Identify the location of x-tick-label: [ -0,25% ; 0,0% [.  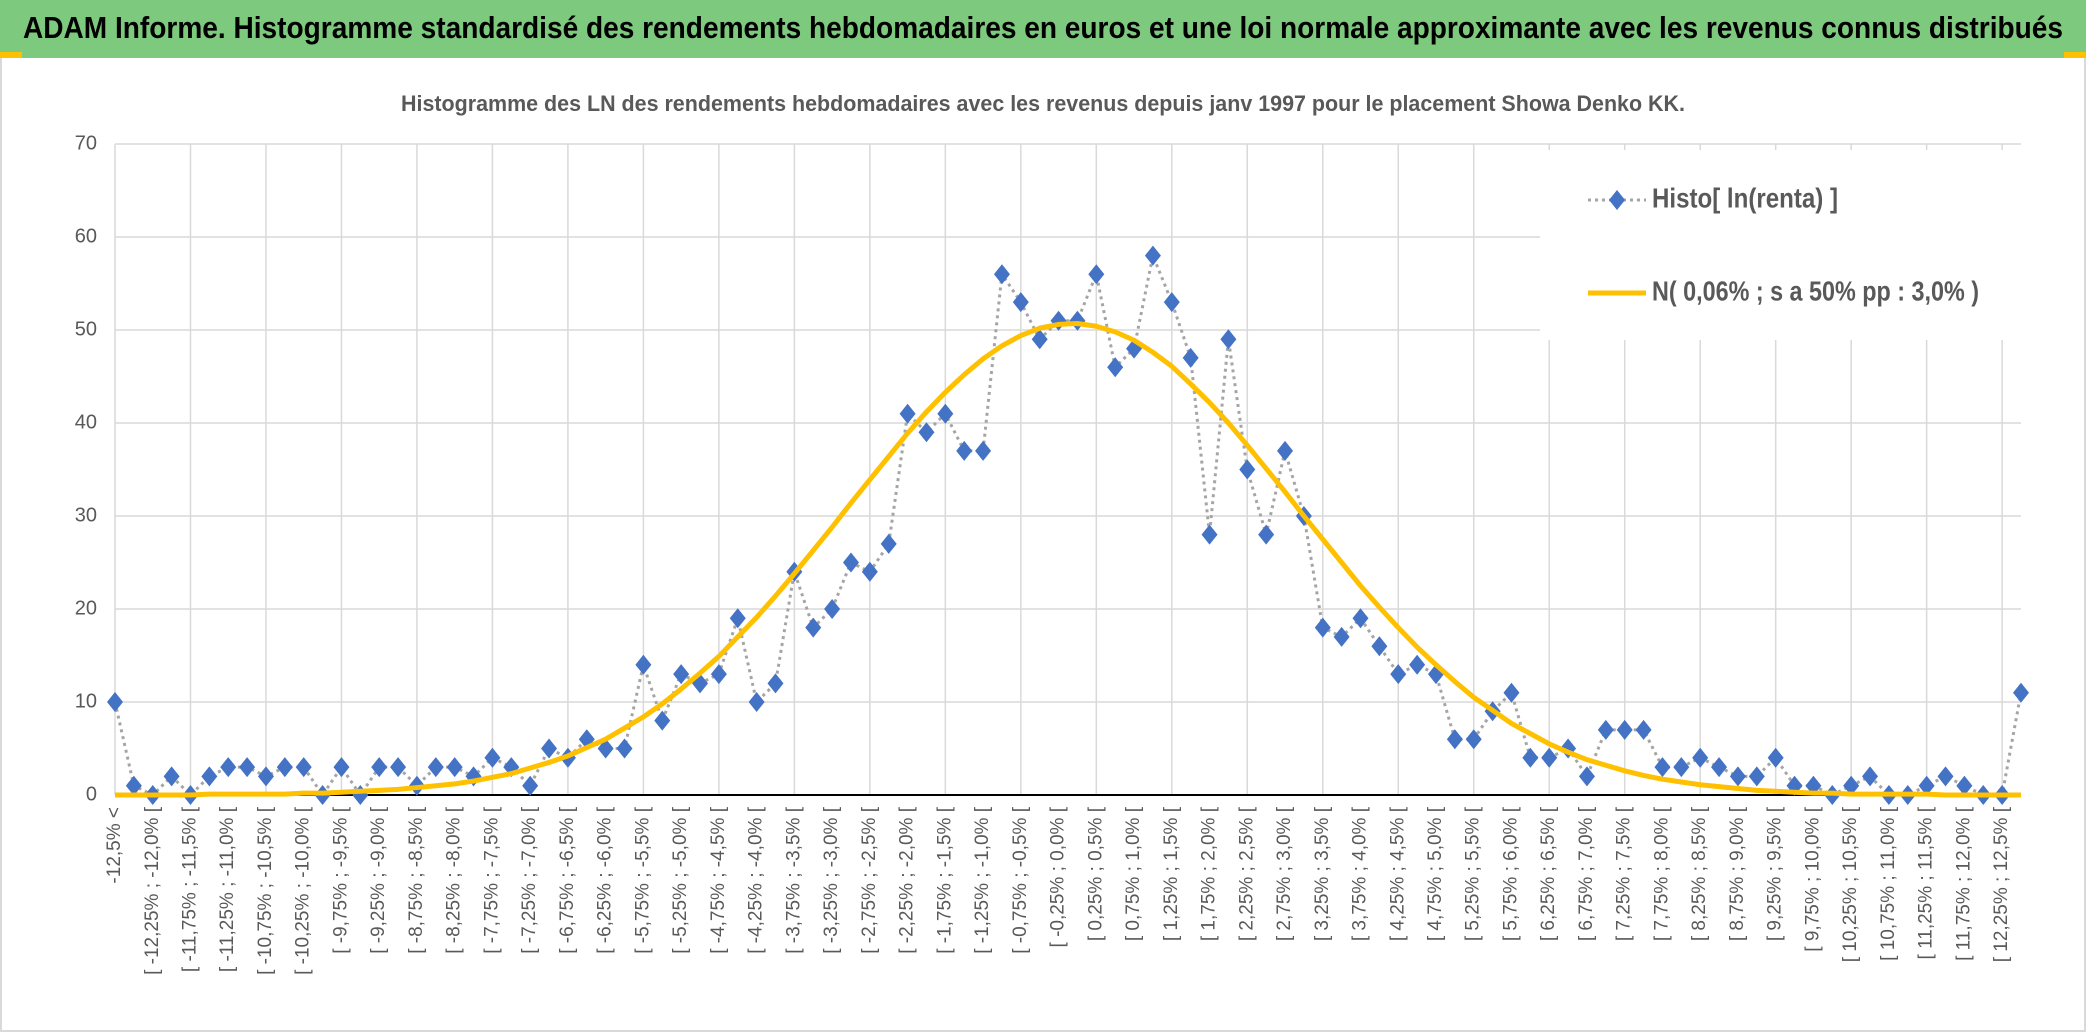
(1058, 876).